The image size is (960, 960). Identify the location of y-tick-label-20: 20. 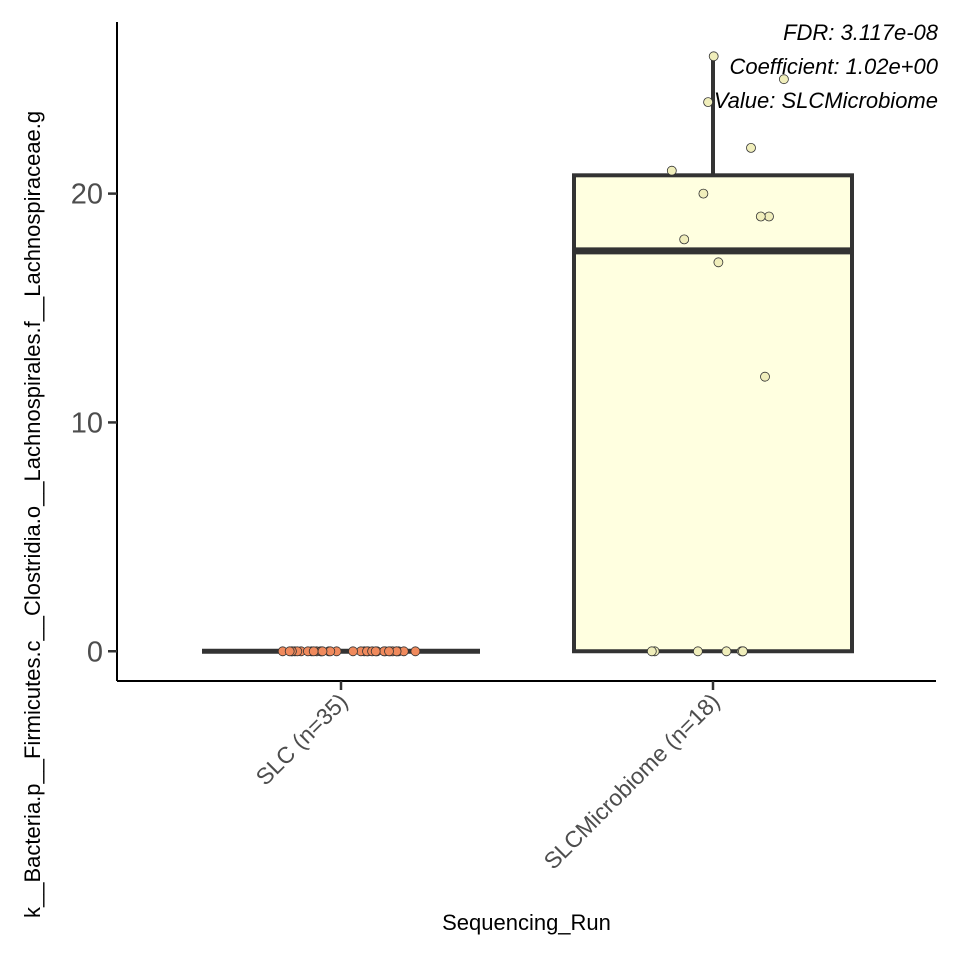
(87, 195).